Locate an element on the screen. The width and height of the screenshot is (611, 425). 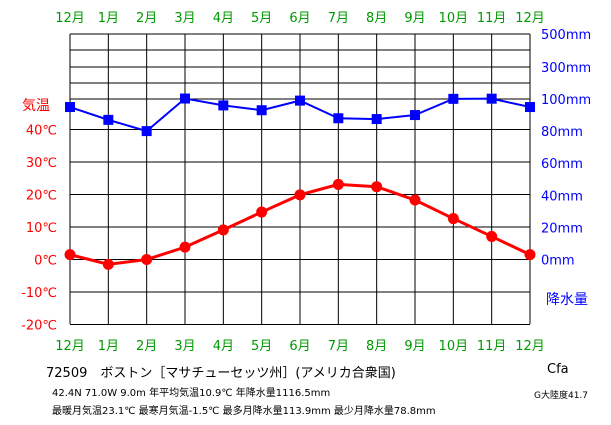
precipitation-tick-label: 300mm is located at coordinates (566, 68).